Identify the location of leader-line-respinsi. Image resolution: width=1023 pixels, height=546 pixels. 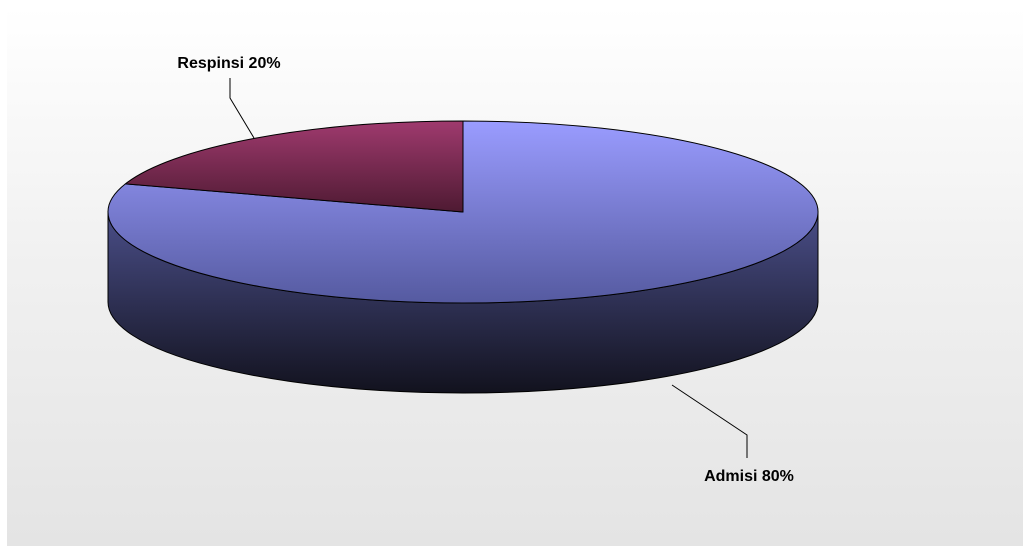
(242, 108).